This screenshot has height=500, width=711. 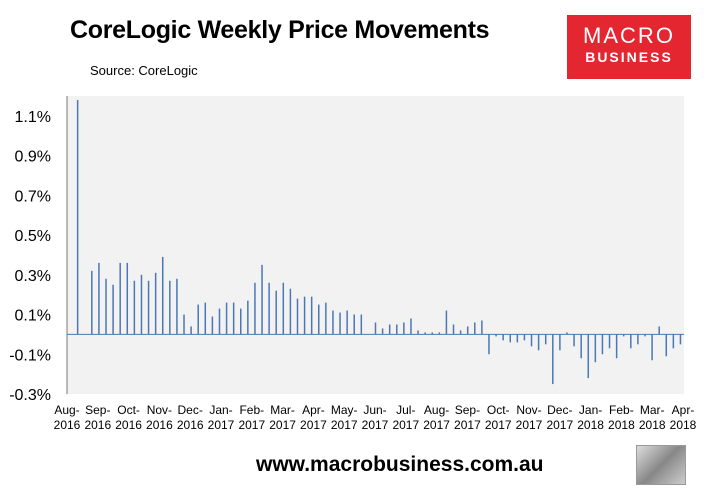 What do you see at coordinates (621, 417) in the screenshot?
I see `x-tick-label: Feb-2018` at bounding box center [621, 417].